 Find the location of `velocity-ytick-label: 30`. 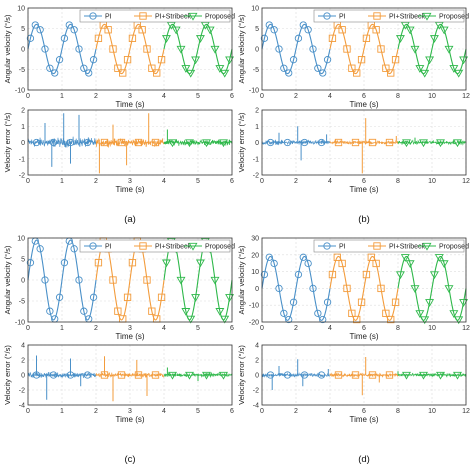

velocity-ytick-label: 30 is located at coordinates (255, 239).